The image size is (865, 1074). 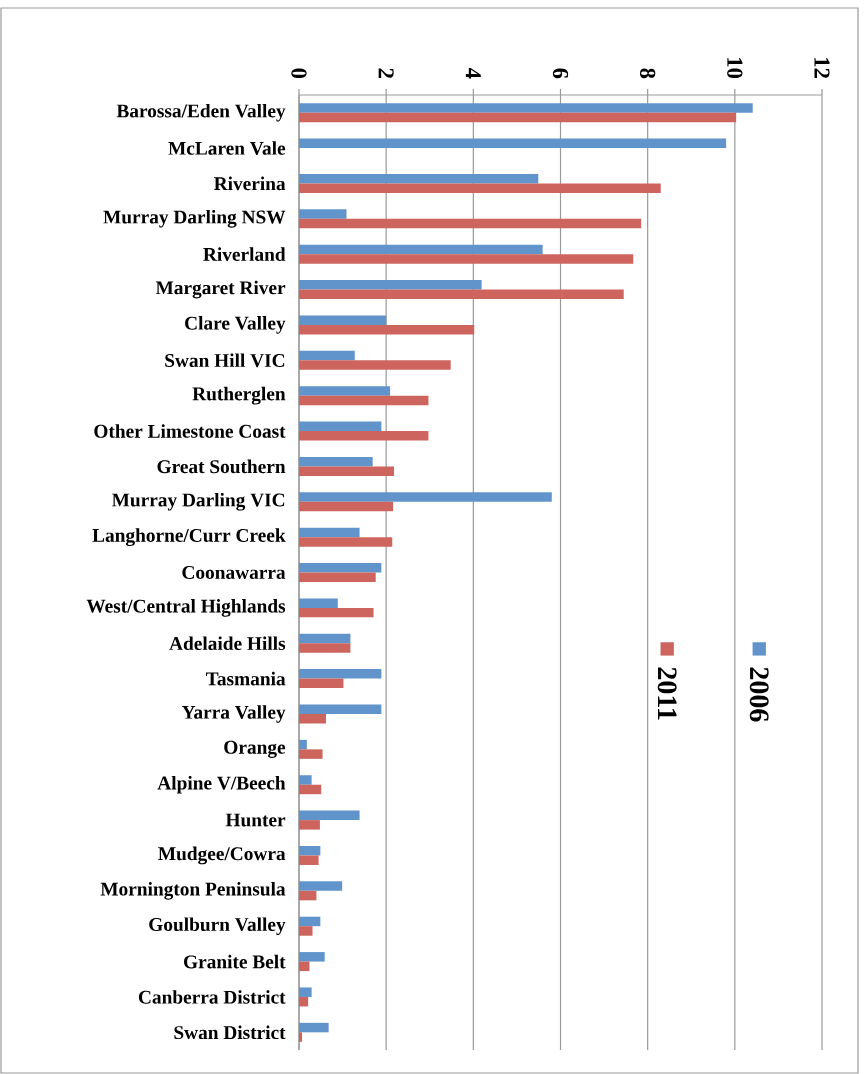 I want to click on y-tick-label: Orange, so click(x=255, y=749).